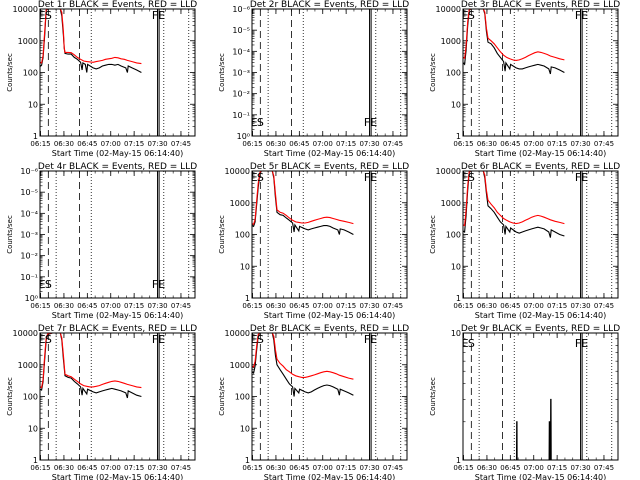 The width and height of the screenshot is (640, 480). What do you see at coordinates (31, 298) in the screenshot?
I see `y-tick-label: 10⁰` at bounding box center [31, 298].